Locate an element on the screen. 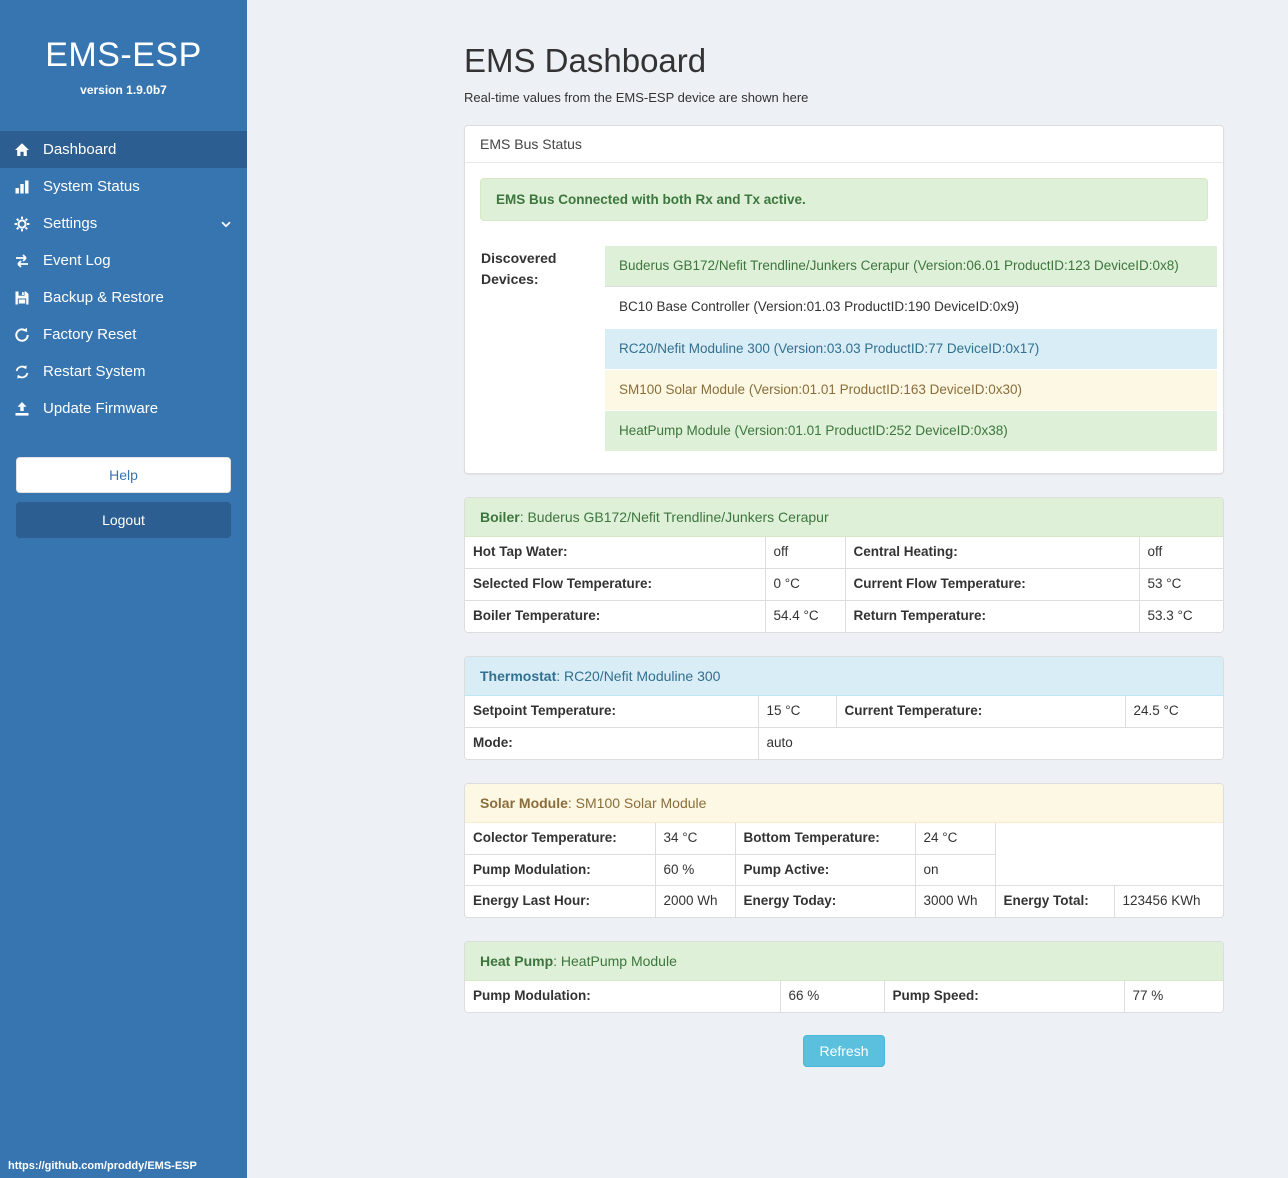 This screenshot has height=1178, width=1288. boiler-hot-tap-water-value: off is located at coordinates (805, 553).